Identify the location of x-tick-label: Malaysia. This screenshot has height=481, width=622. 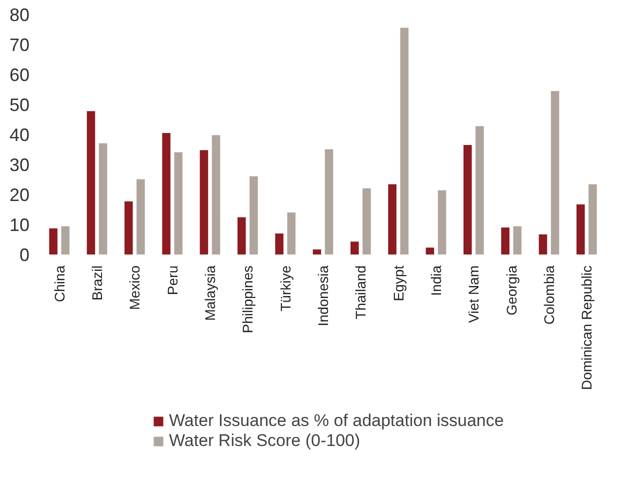
(210, 293).